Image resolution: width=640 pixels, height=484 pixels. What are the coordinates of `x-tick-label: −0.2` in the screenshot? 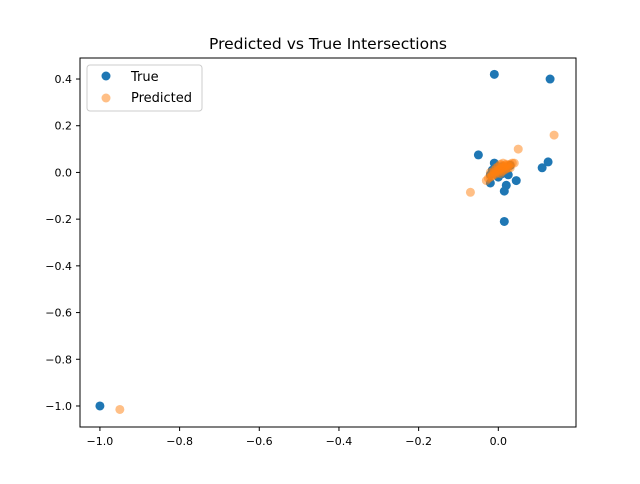 It's located at (418, 441).